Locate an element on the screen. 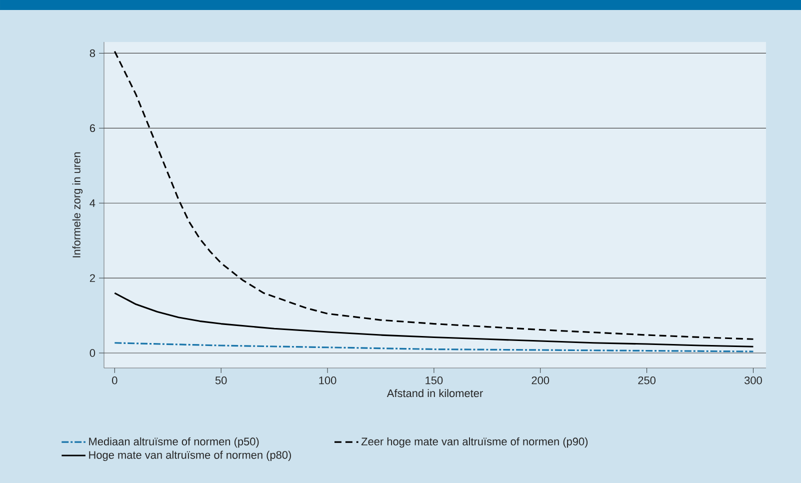  x-tick-label: 250 is located at coordinates (647, 380).